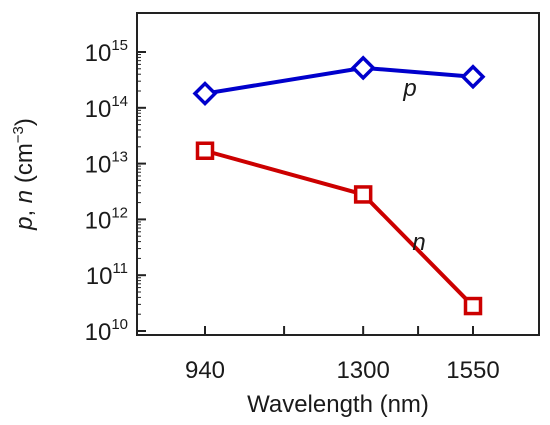  What do you see at coordinates (106, 108) in the screenshot?
I see `y-tick-label: 1014` at bounding box center [106, 108].